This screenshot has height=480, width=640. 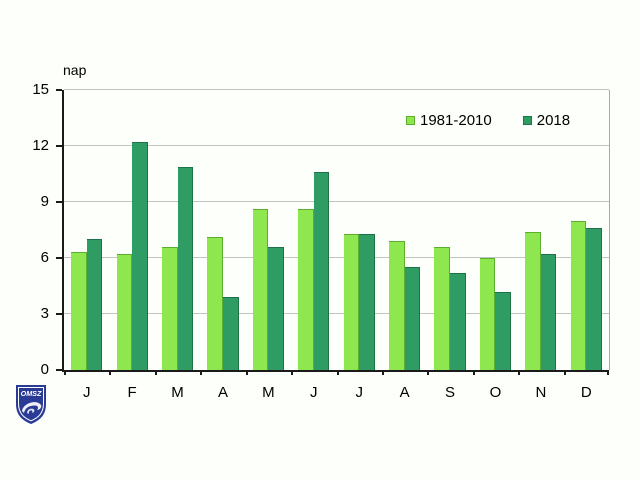 I want to click on bar-1981-2010-N11, so click(x=533, y=300).